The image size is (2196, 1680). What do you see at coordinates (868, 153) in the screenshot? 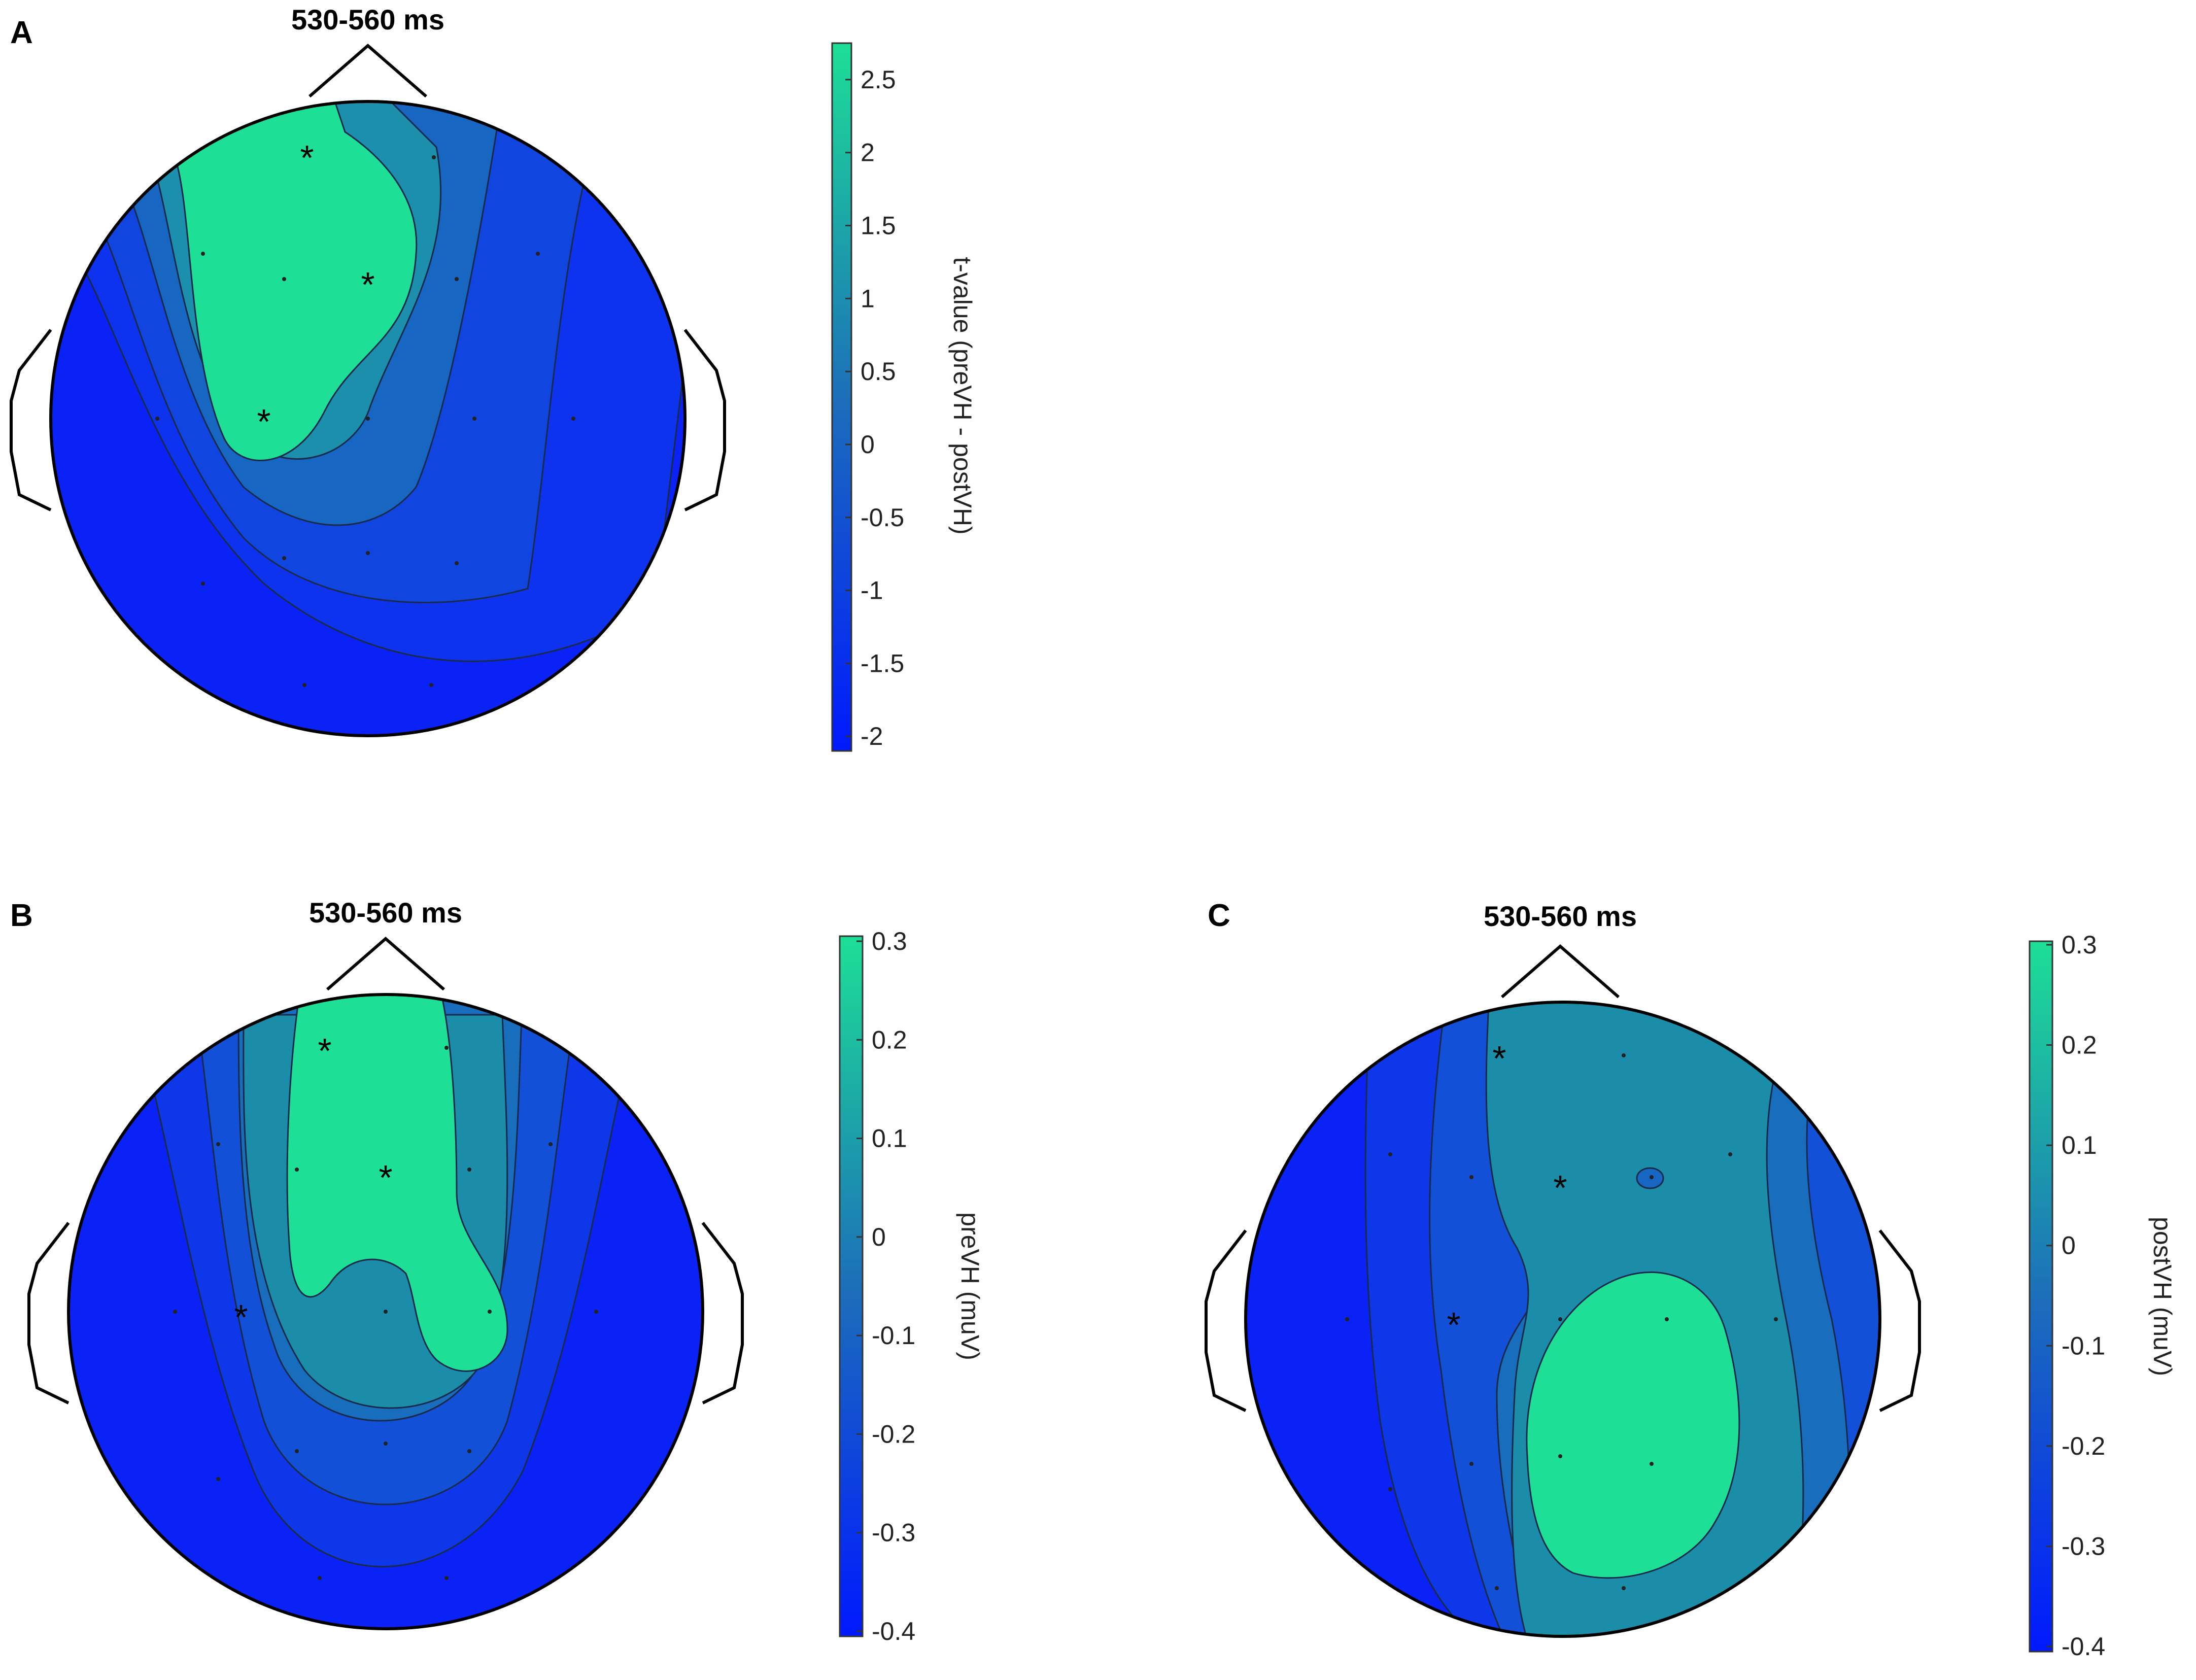
I see `colorbar-tick-label: 2` at bounding box center [868, 153].